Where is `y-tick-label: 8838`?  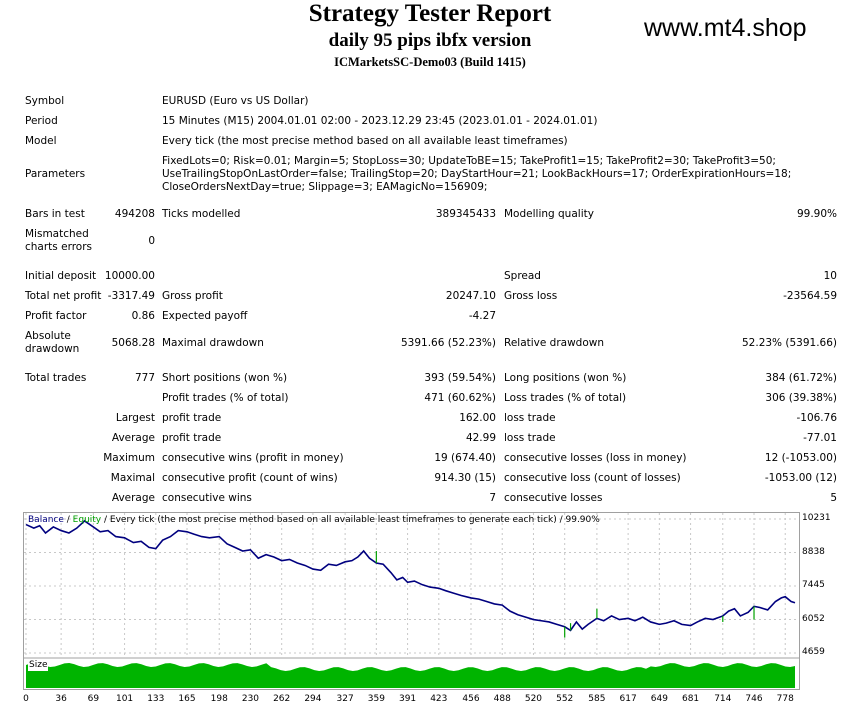
y-tick-label: 8838 is located at coordinates (813, 551).